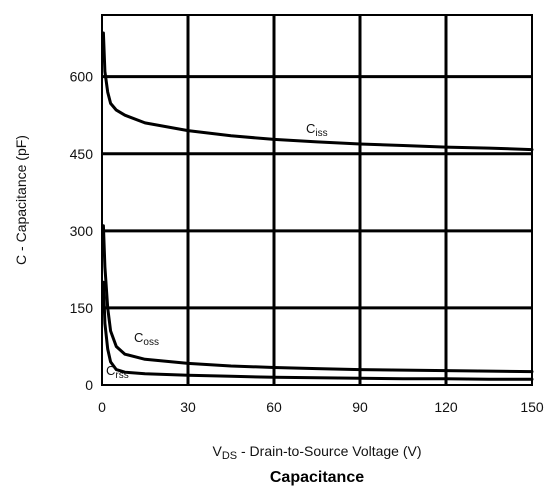  I want to click on y-tick-label: 300, so click(82, 231).